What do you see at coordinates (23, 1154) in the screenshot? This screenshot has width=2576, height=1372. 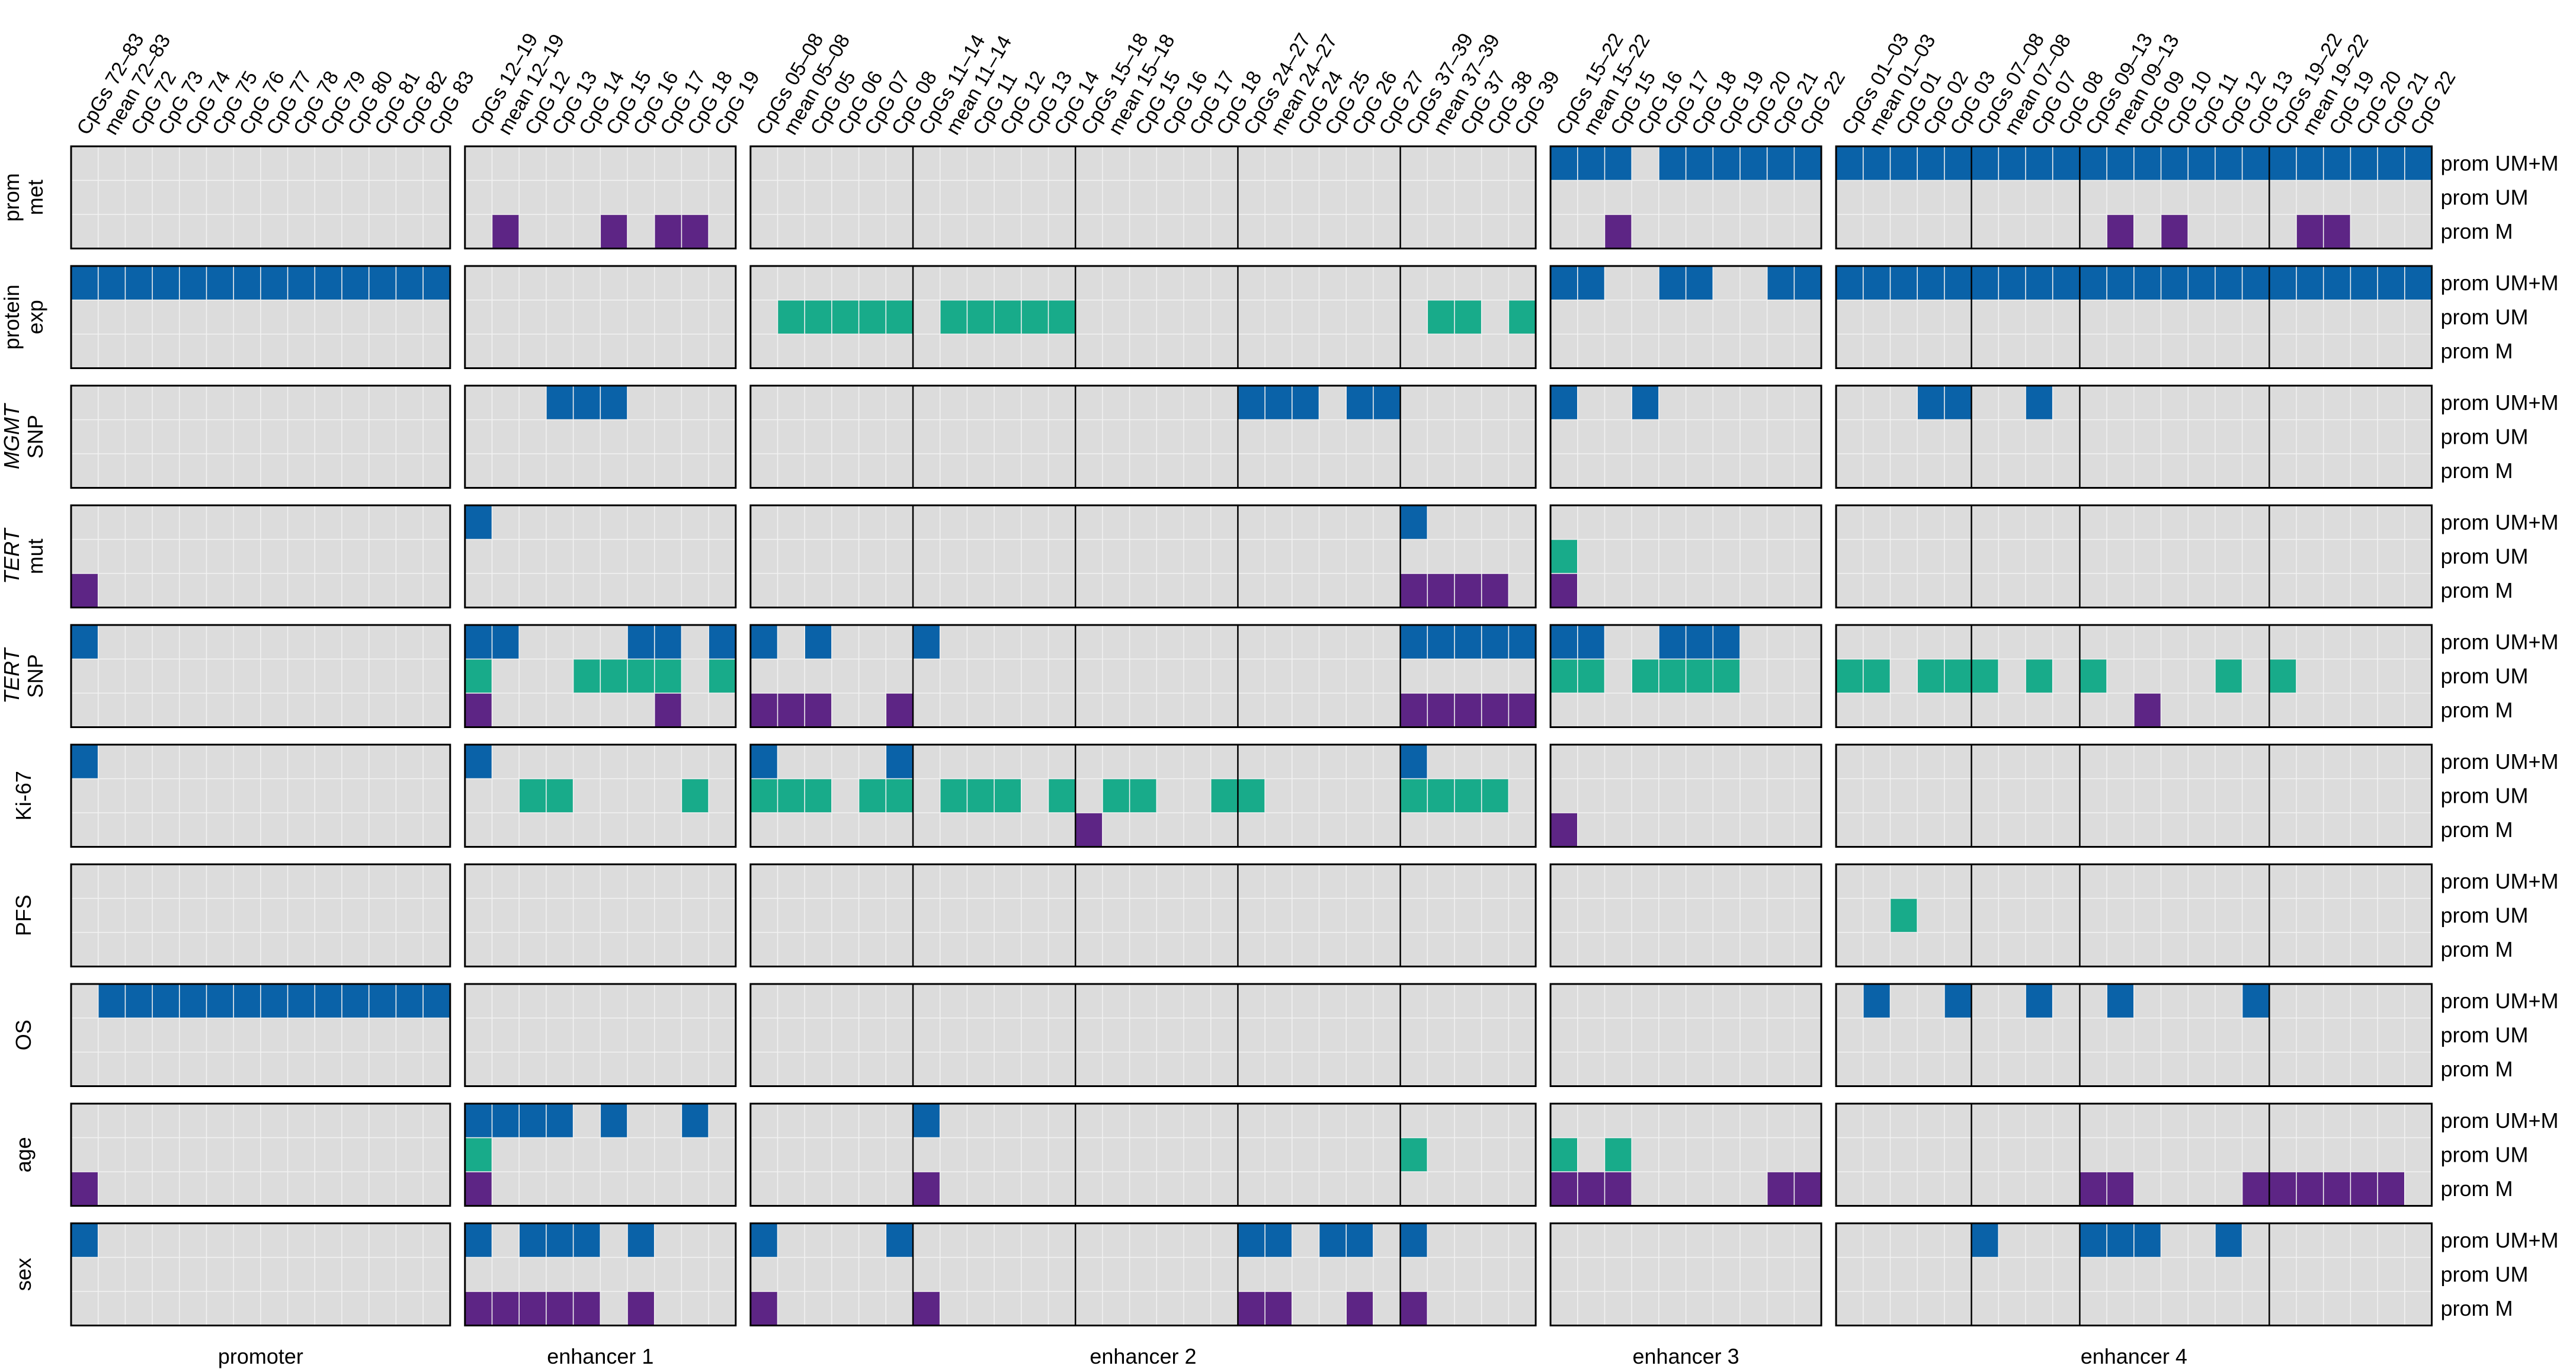 I see `row-label: age` at bounding box center [23, 1154].